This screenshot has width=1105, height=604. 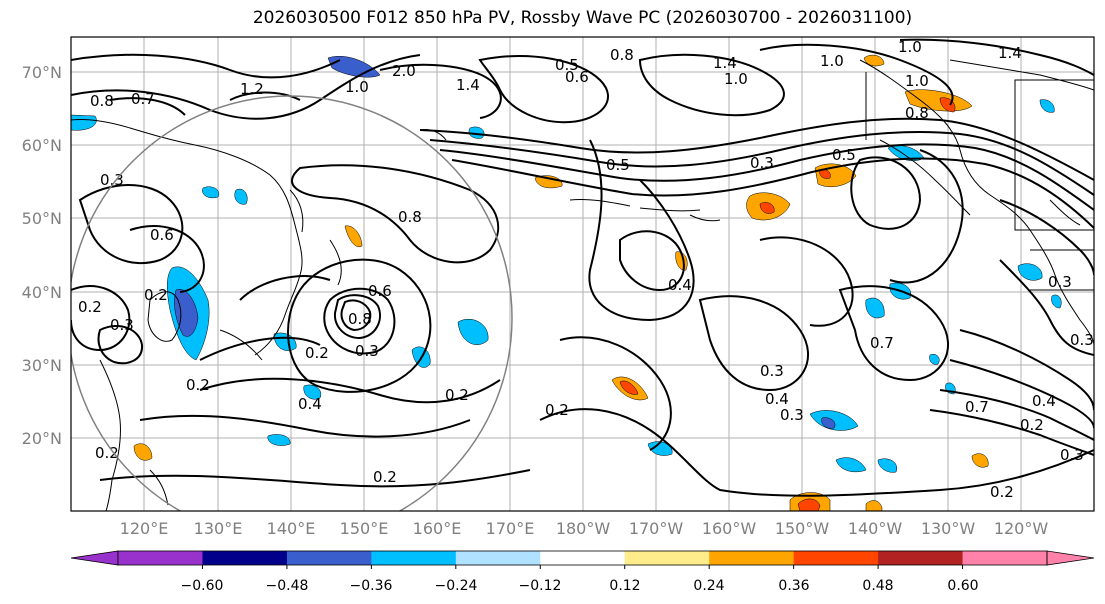 What do you see at coordinates (202, 586) in the screenshot?
I see `colorbar-tick-label: −0.60` at bounding box center [202, 586].